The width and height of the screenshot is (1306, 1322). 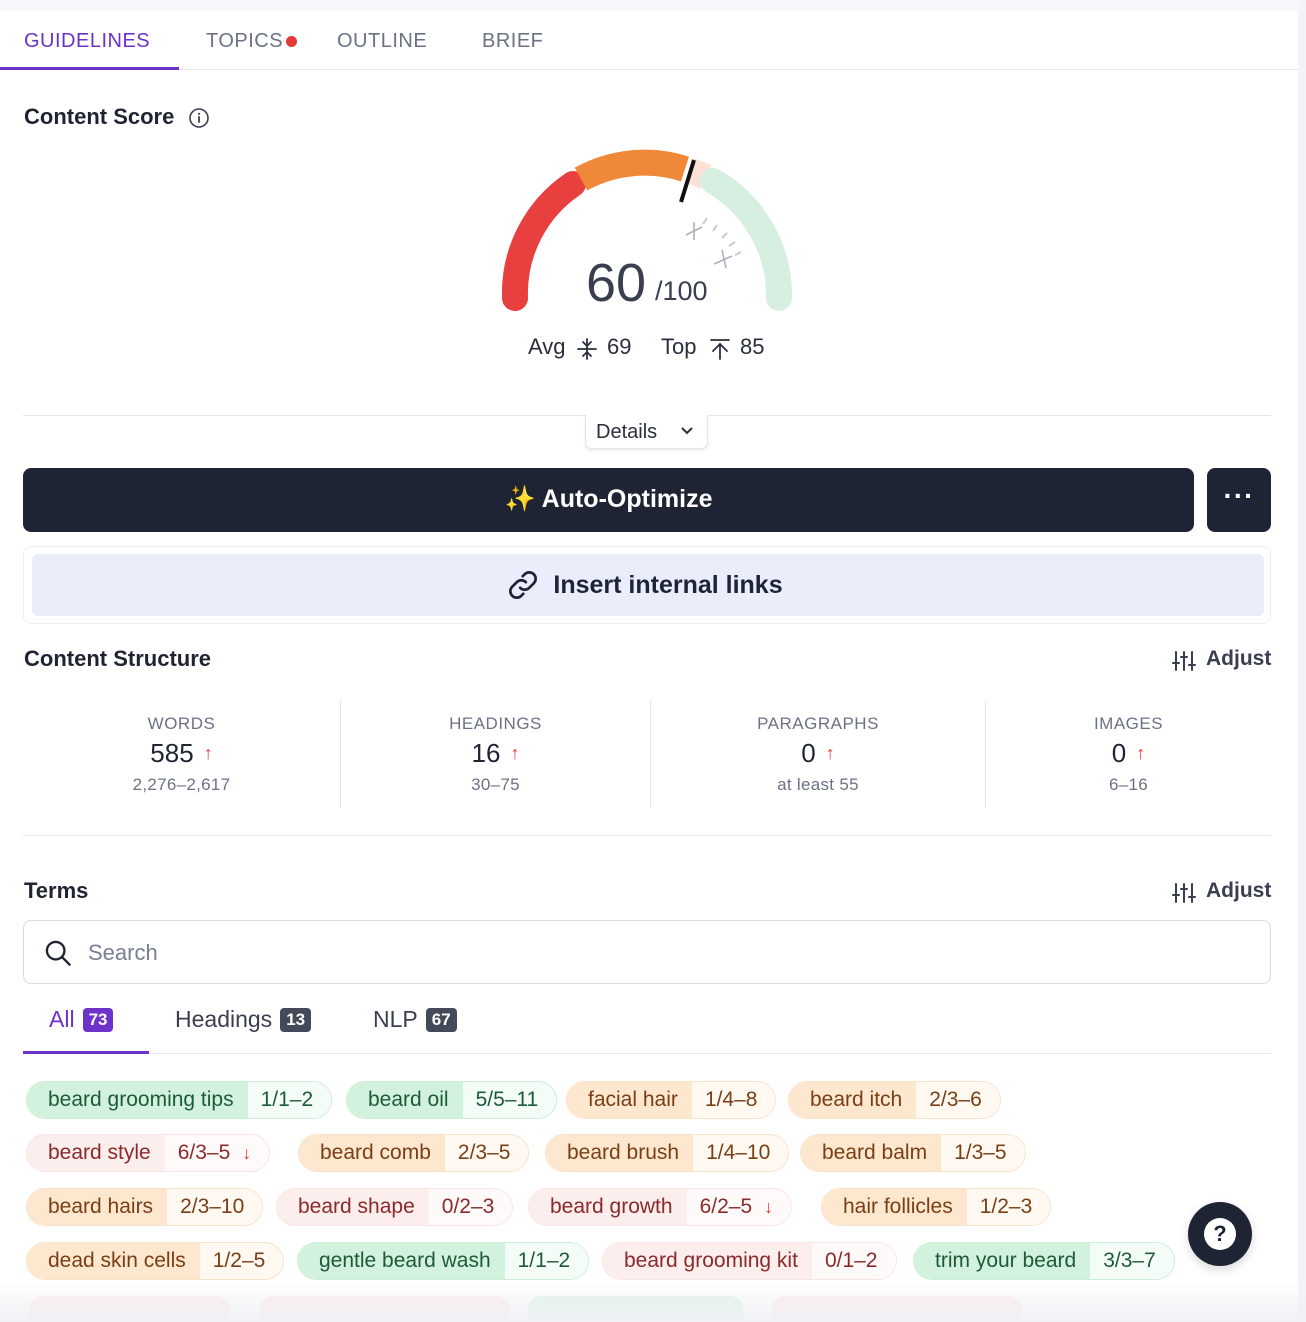 I want to click on count-badge: 73, so click(x=98, y=1020).